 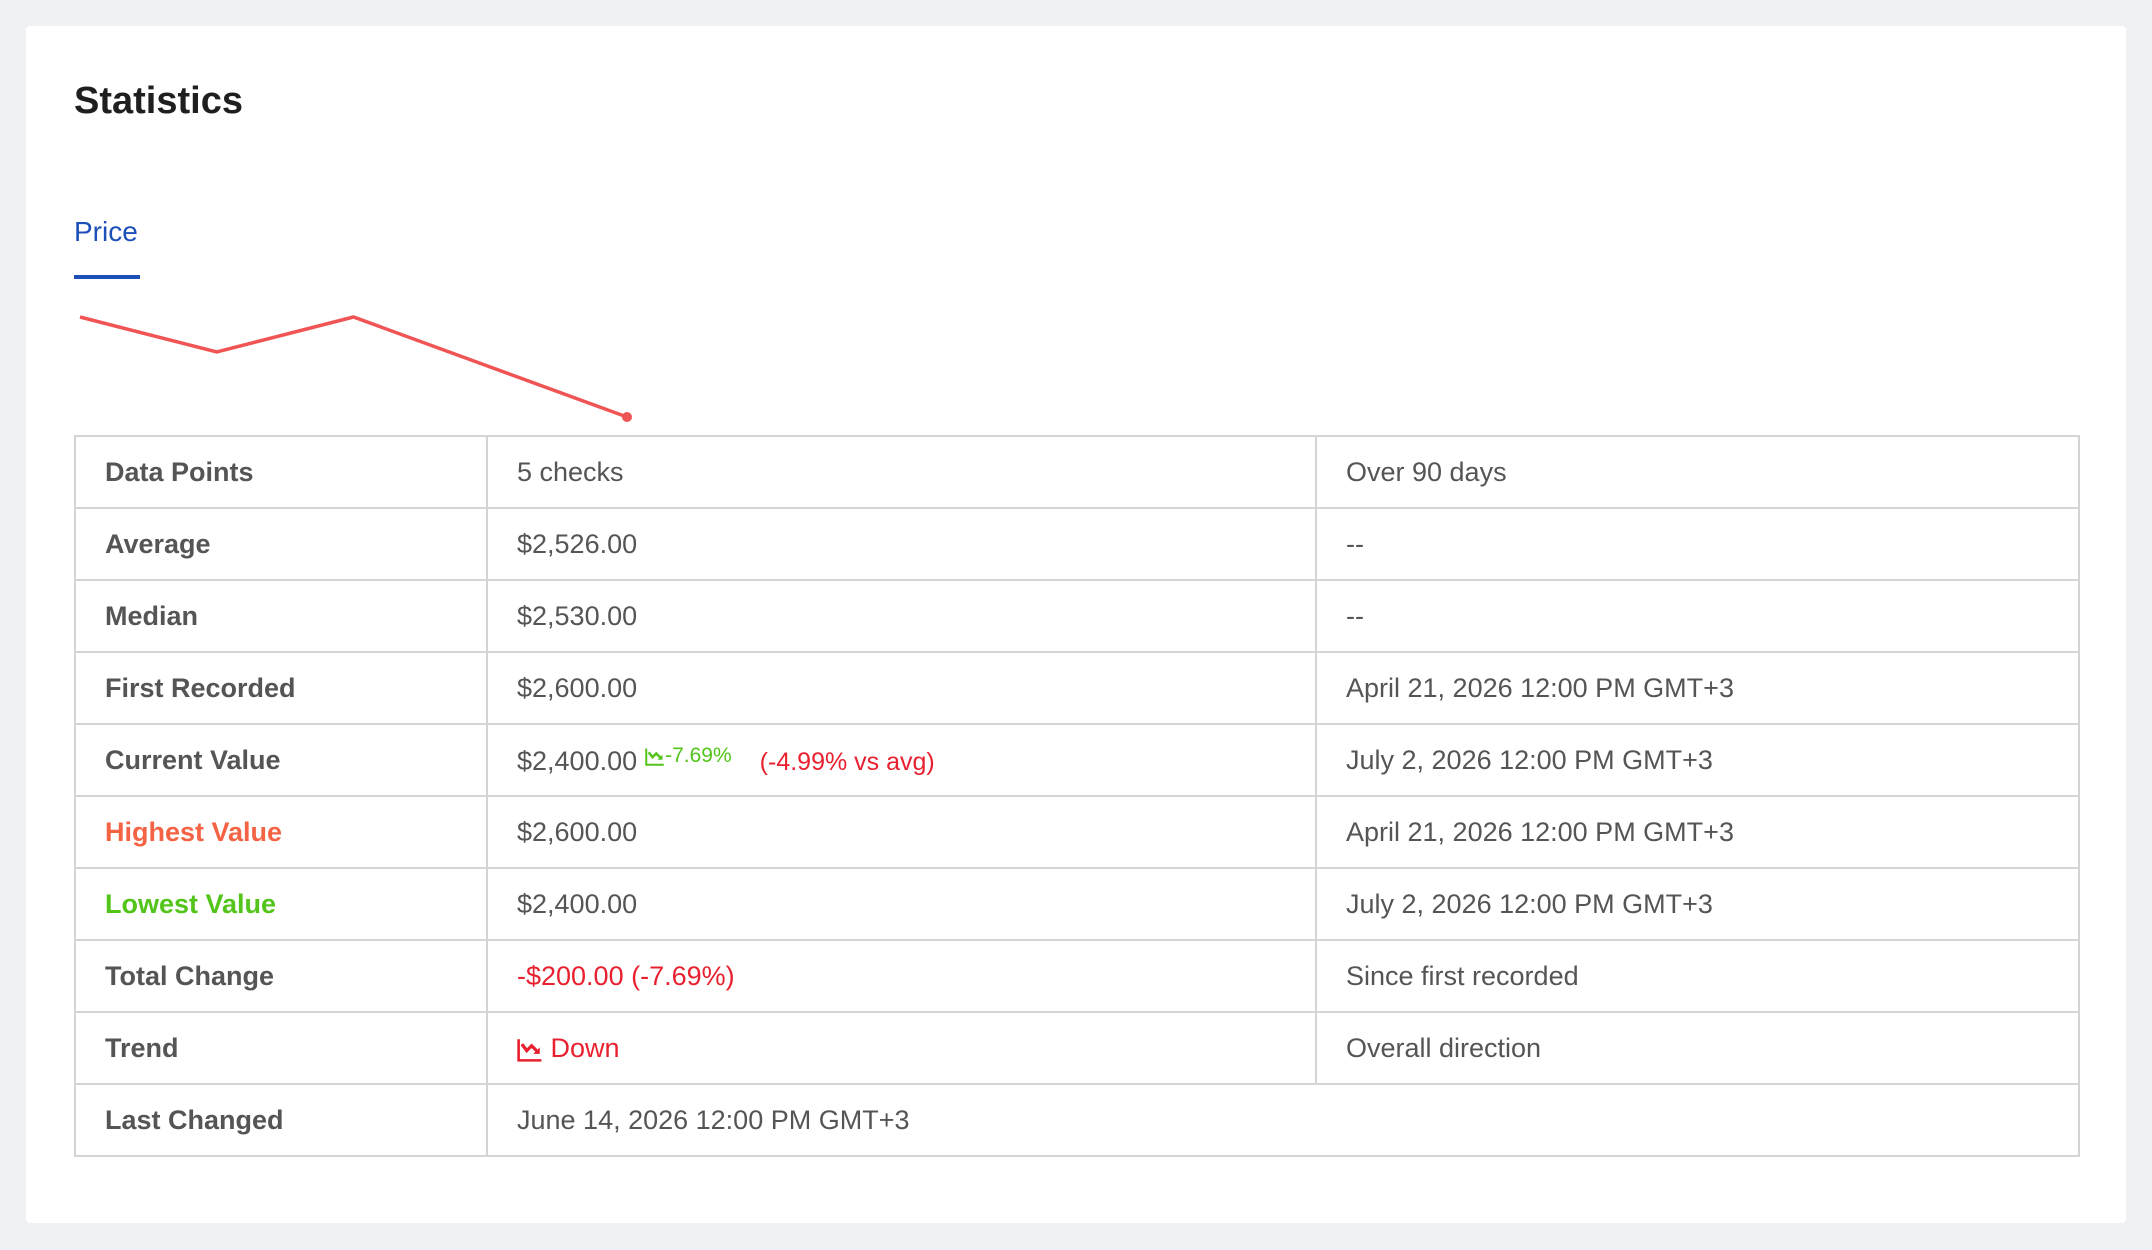 I want to click on cell: Over 90 days, so click(x=1697, y=472).